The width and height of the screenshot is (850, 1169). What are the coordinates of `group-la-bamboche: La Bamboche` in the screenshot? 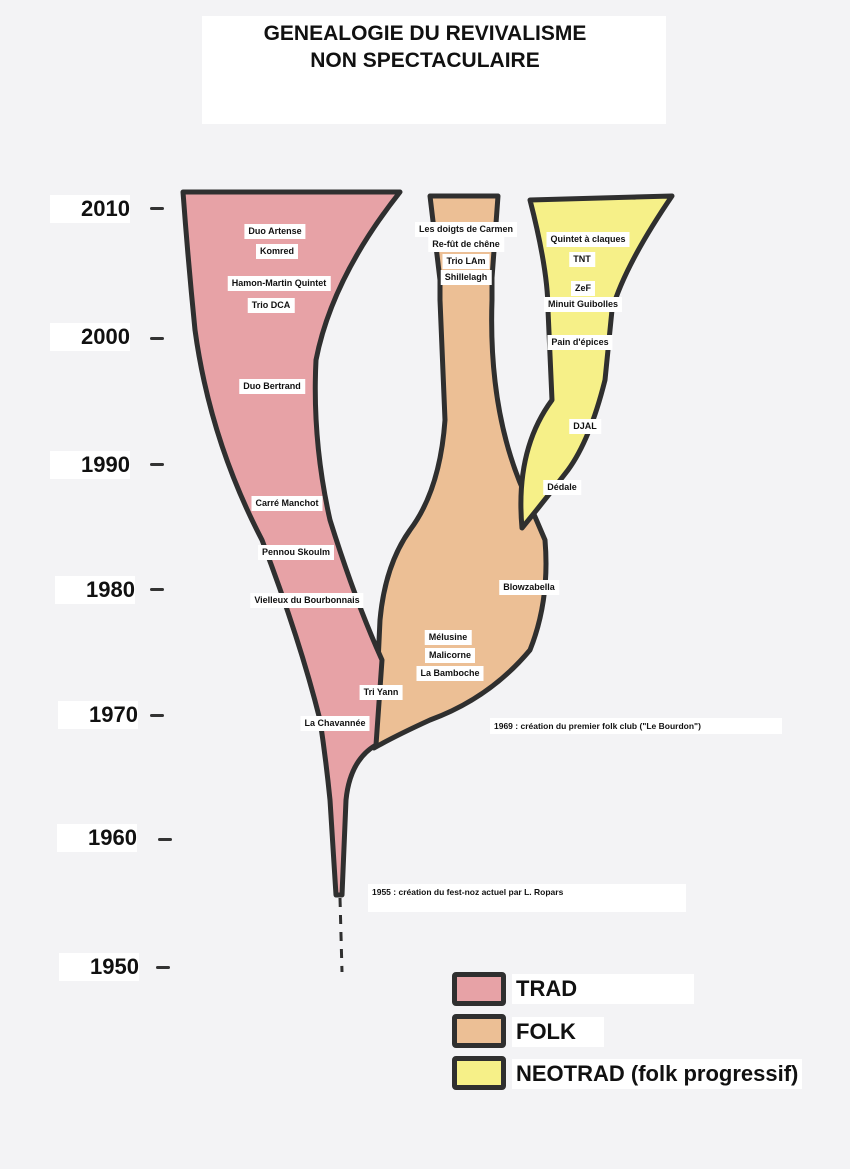 It's located at (450, 673).